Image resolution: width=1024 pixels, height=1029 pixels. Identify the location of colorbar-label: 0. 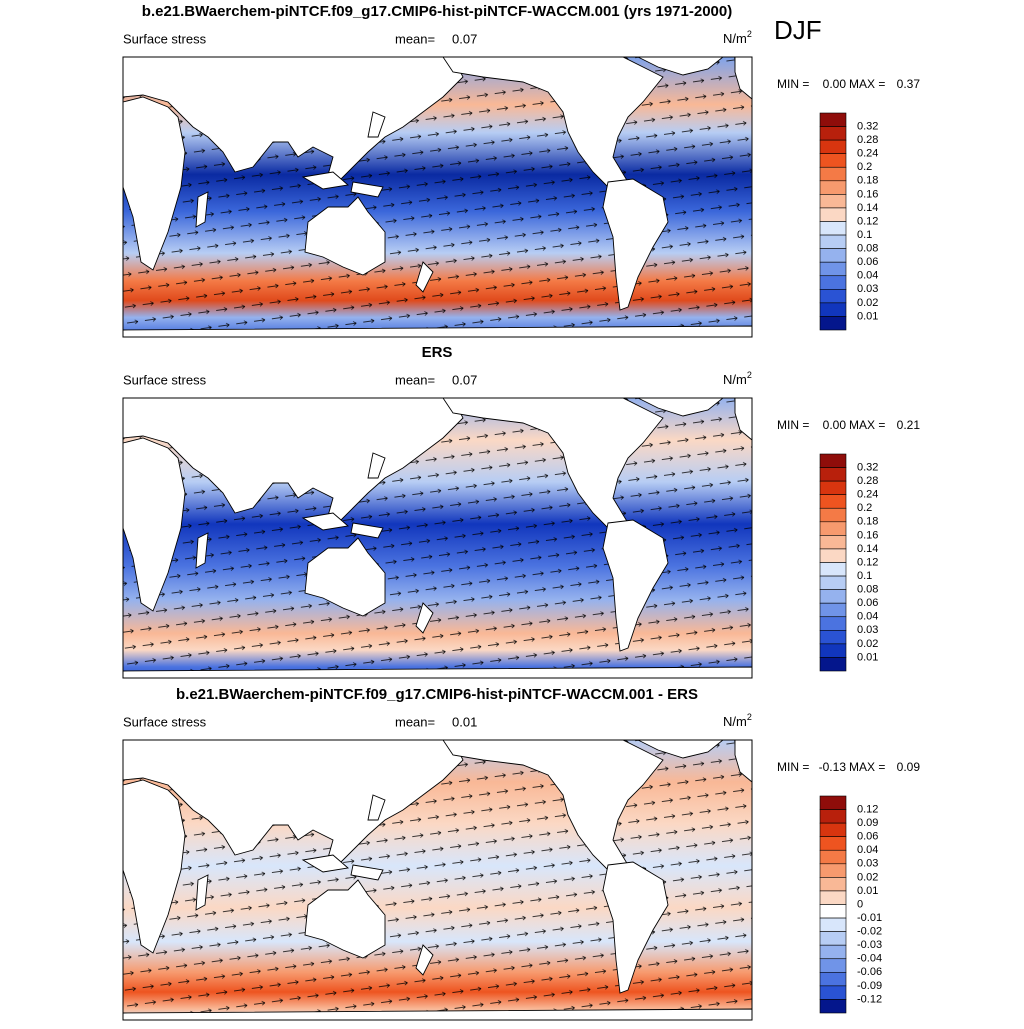
(860, 904).